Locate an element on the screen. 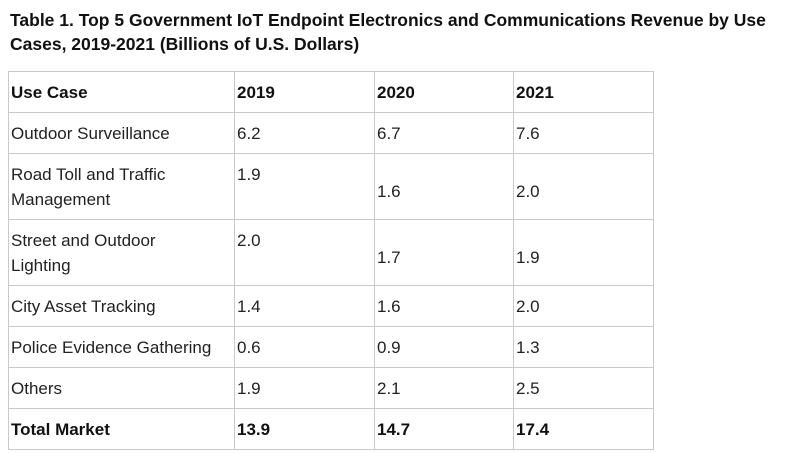  table-row: Outdoor Surveillance 6.2 6.7 7.6 is located at coordinates (331, 133).